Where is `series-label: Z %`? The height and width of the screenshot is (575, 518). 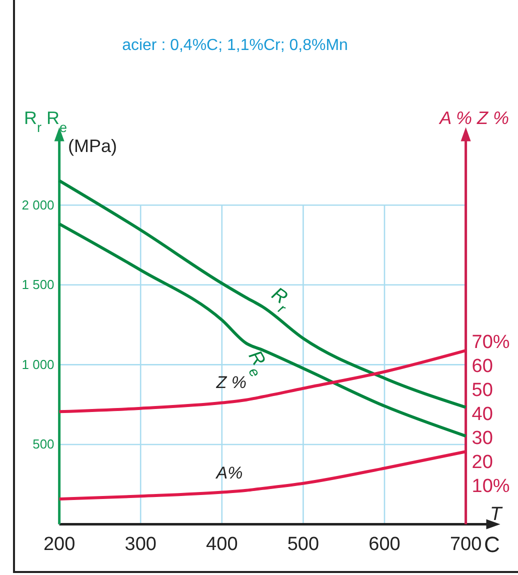
series-label: Z % is located at coordinates (231, 382).